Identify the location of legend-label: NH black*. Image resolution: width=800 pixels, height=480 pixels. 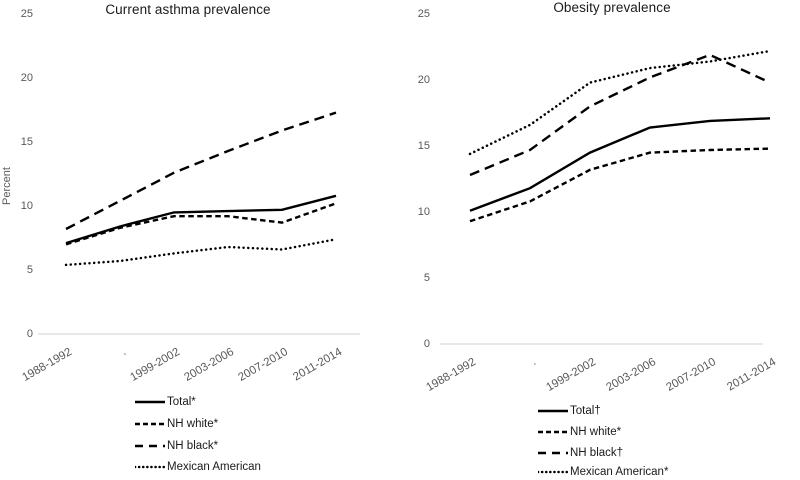
(193, 446).